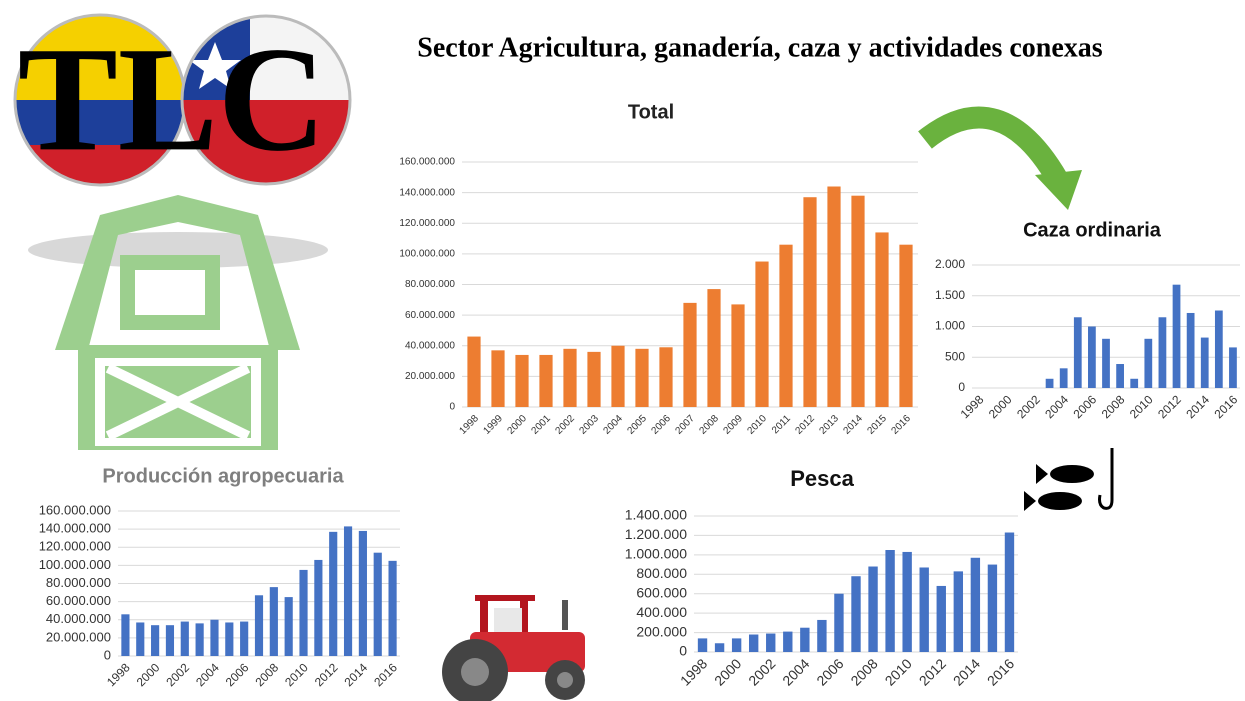 Image resolution: width=1245 pixels, height=701 pixels. What do you see at coordinates (430, 345) in the screenshot?
I see `y-tick-label: 40.000.000` at bounding box center [430, 345].